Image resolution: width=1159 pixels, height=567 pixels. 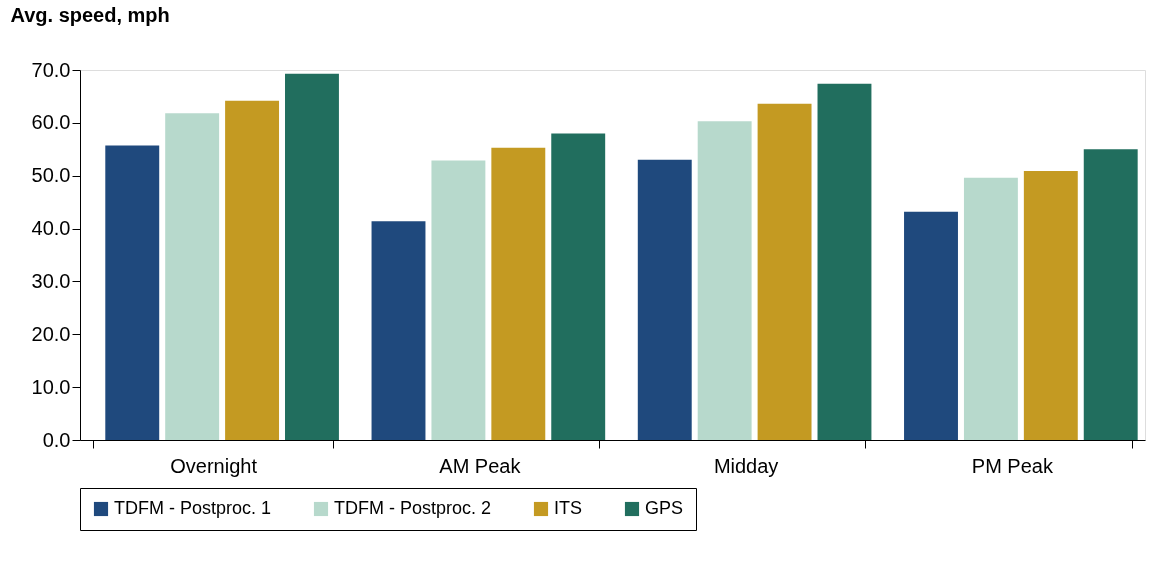 What do you see at coordinates (51, 228) in the screenshot?
I see `y-tick-label: 40.0` at bounding box center [51, 228].